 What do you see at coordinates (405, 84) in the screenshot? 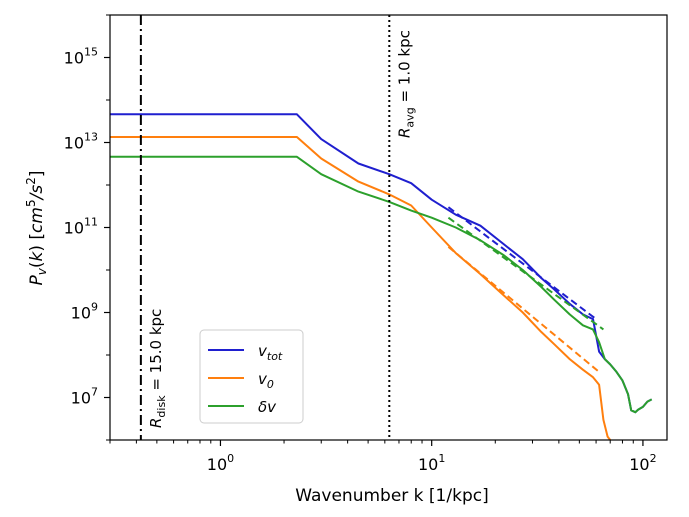
I see `vline-label-R_avg: Ravg = 1.0 kpc` at bounding box center [405, 84].